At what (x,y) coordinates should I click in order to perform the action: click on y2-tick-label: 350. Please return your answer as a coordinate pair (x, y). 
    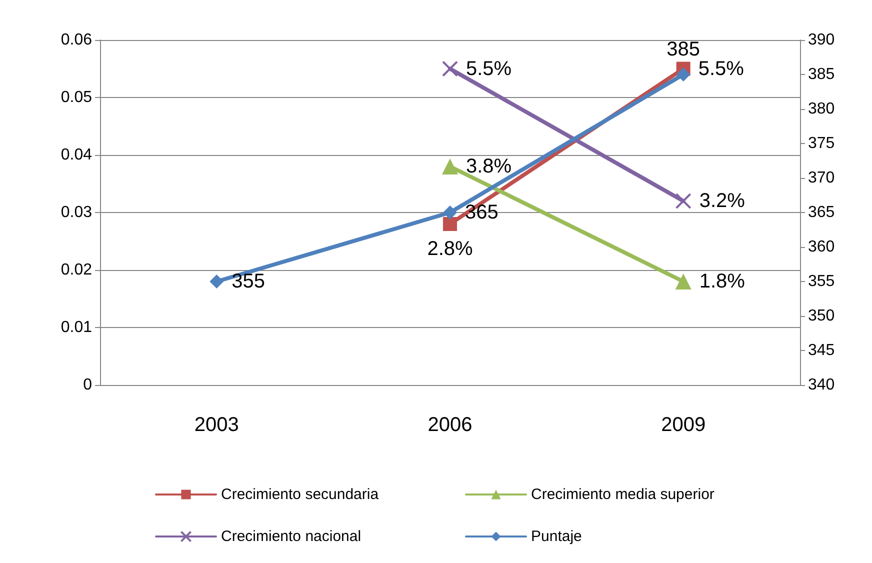
    Looking at the image, I should click on (821, 316).